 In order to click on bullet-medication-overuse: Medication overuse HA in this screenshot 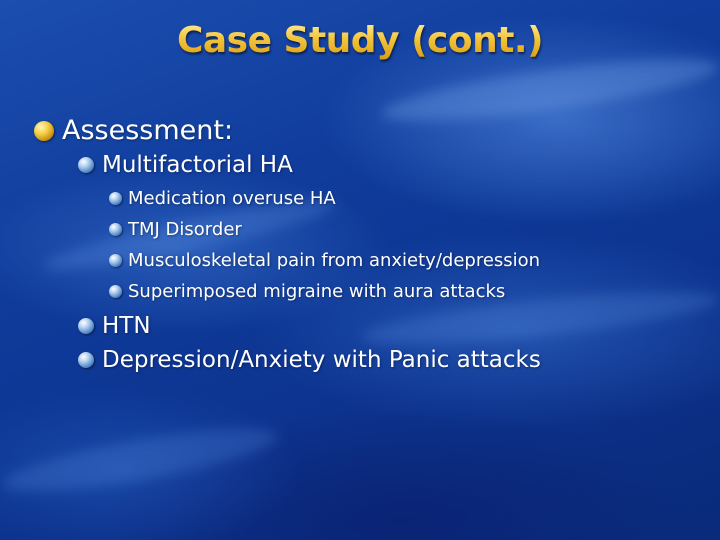, I will do `click(222, 198)`.